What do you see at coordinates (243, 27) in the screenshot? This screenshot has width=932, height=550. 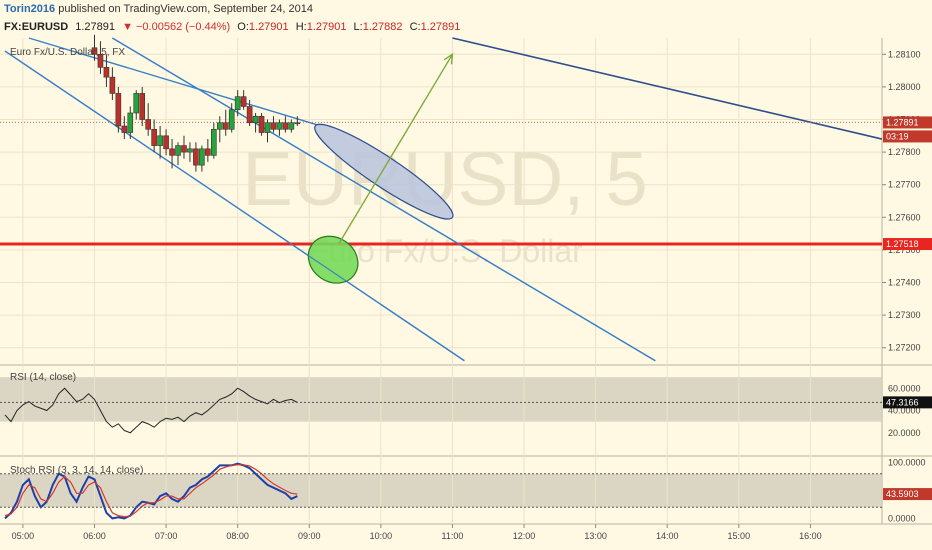 I see `open-label: O:` at bounding box center [243, 27].